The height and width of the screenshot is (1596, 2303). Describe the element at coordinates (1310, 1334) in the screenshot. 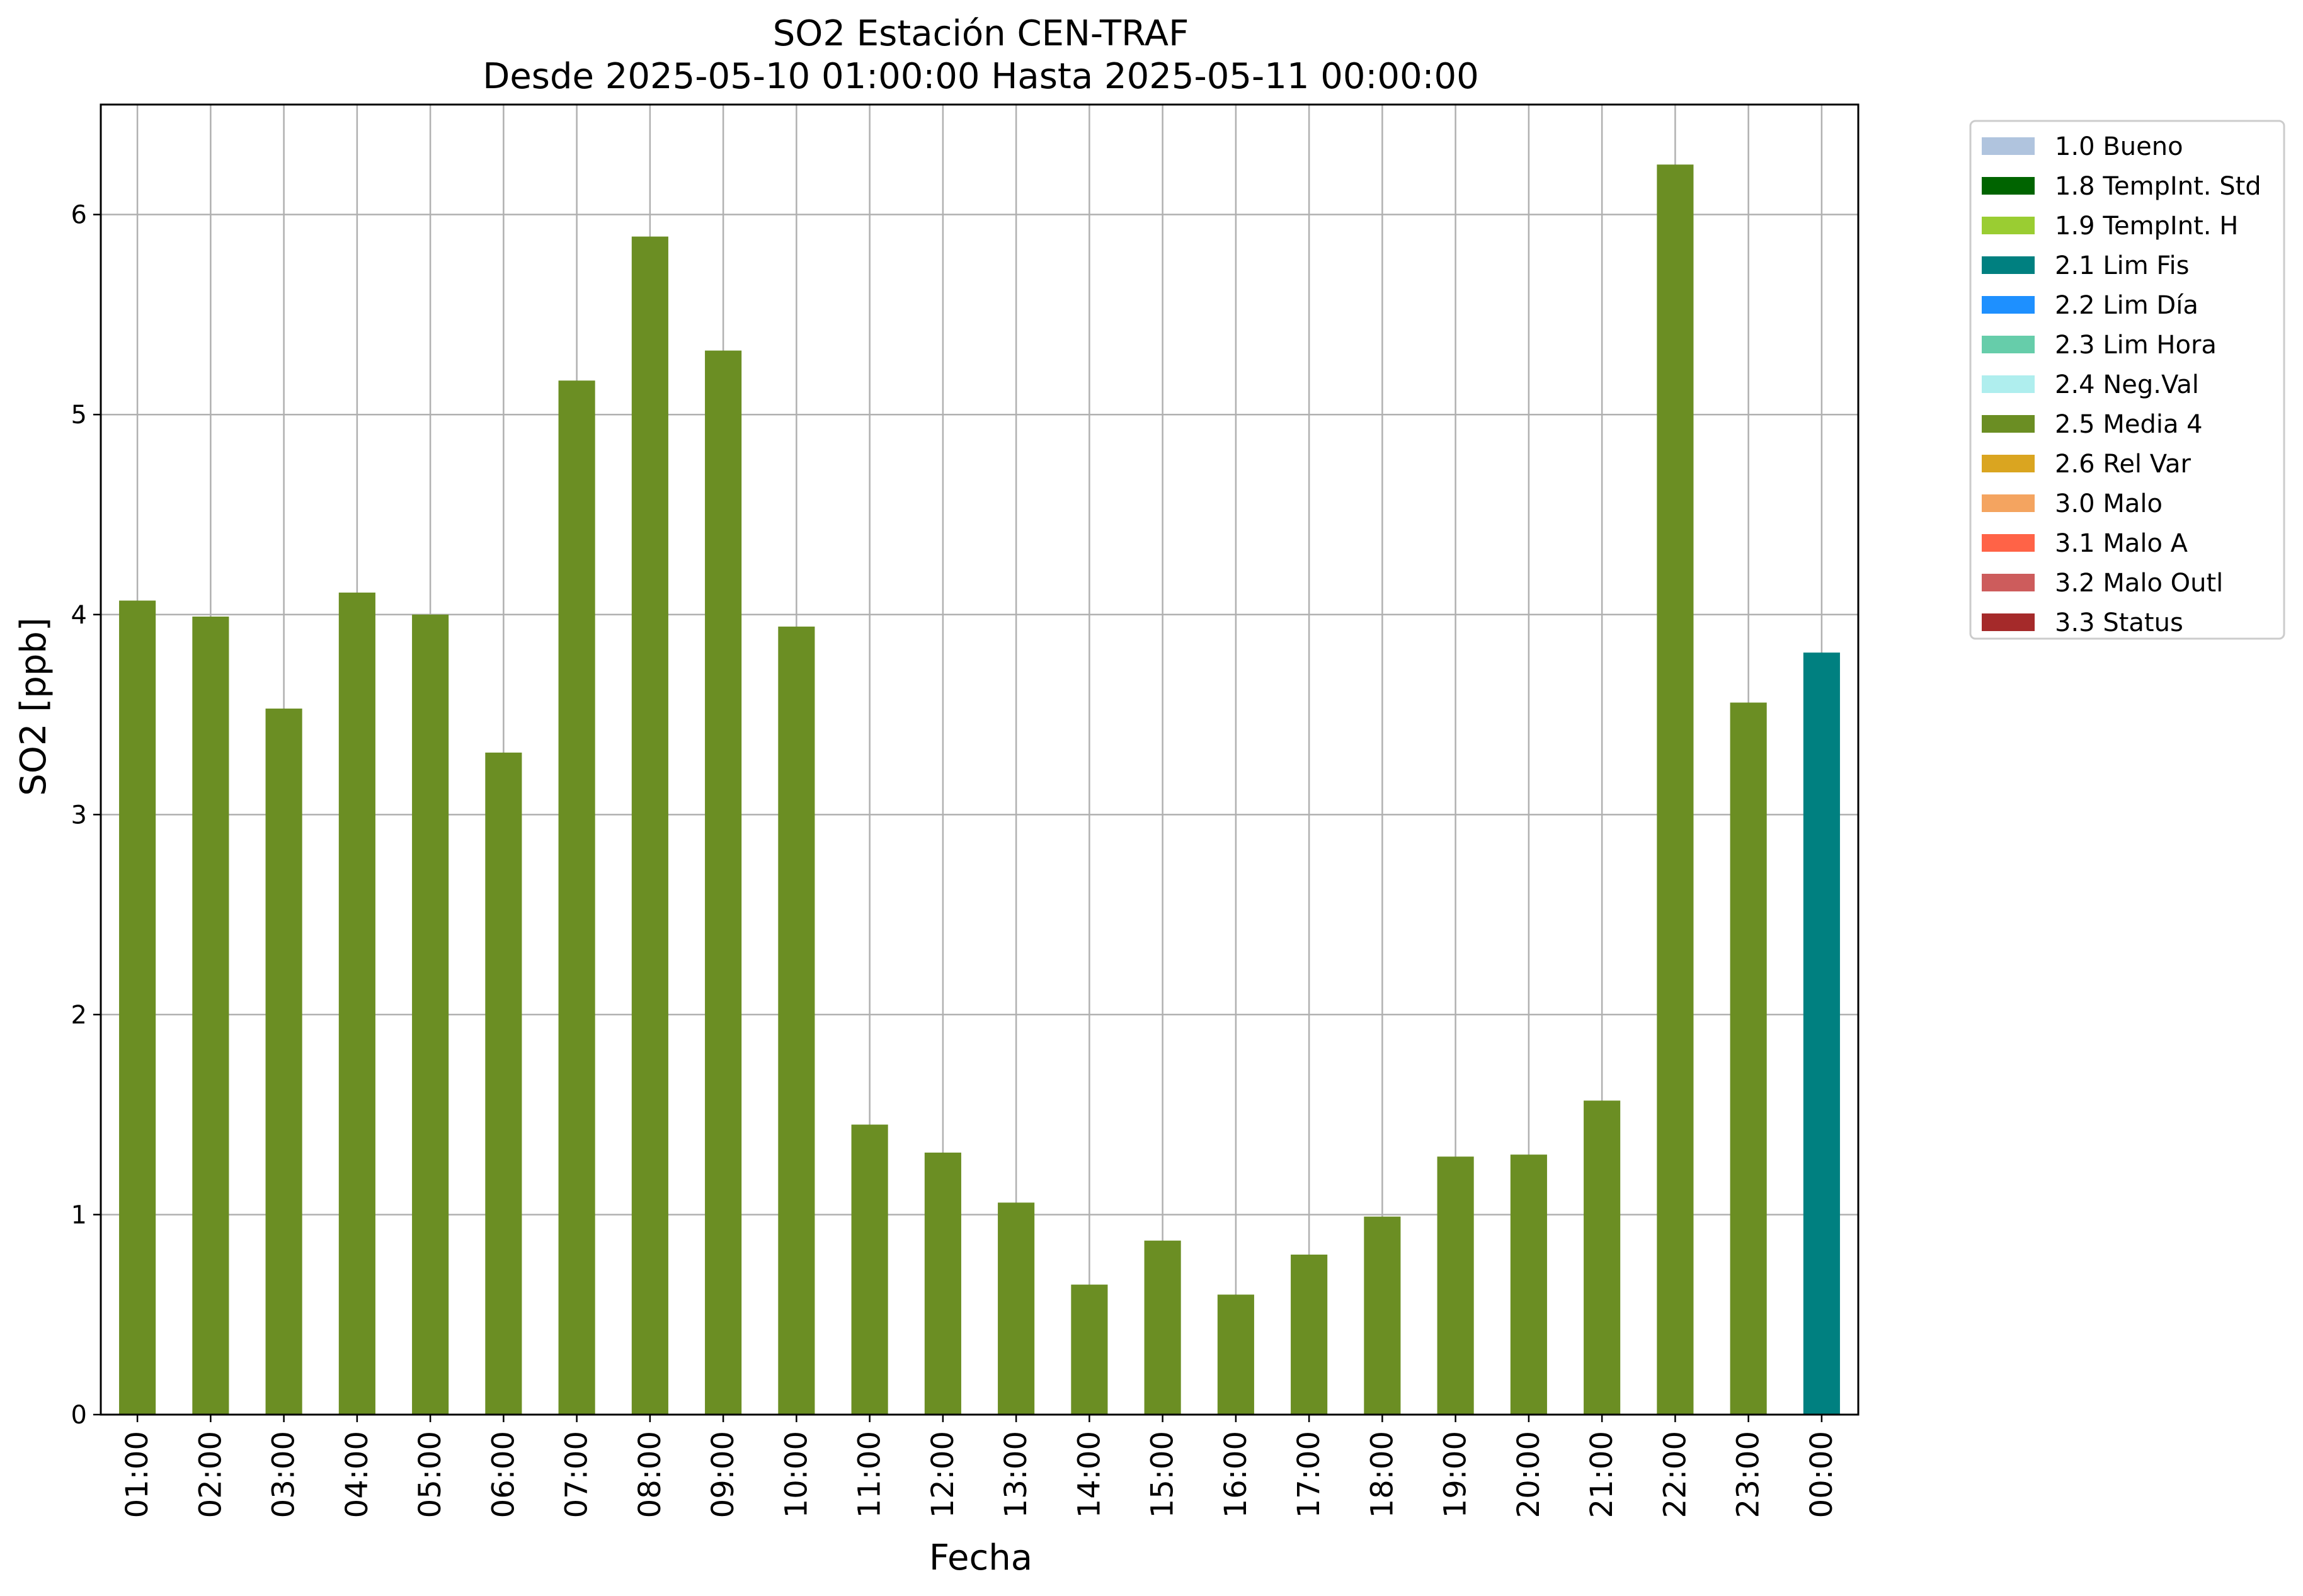

I see `bar-17:00` at that location.